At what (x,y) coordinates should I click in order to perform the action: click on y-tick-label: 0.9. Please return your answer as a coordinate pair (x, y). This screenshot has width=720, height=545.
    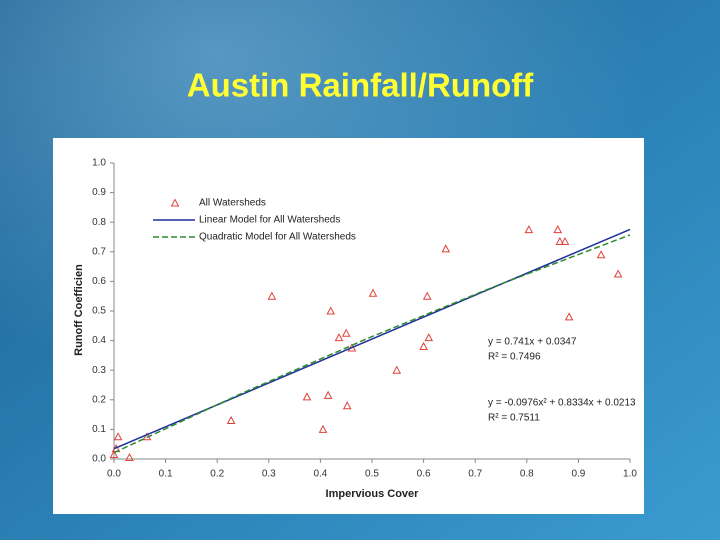
    Looking at the image, I should click on (99, 192).